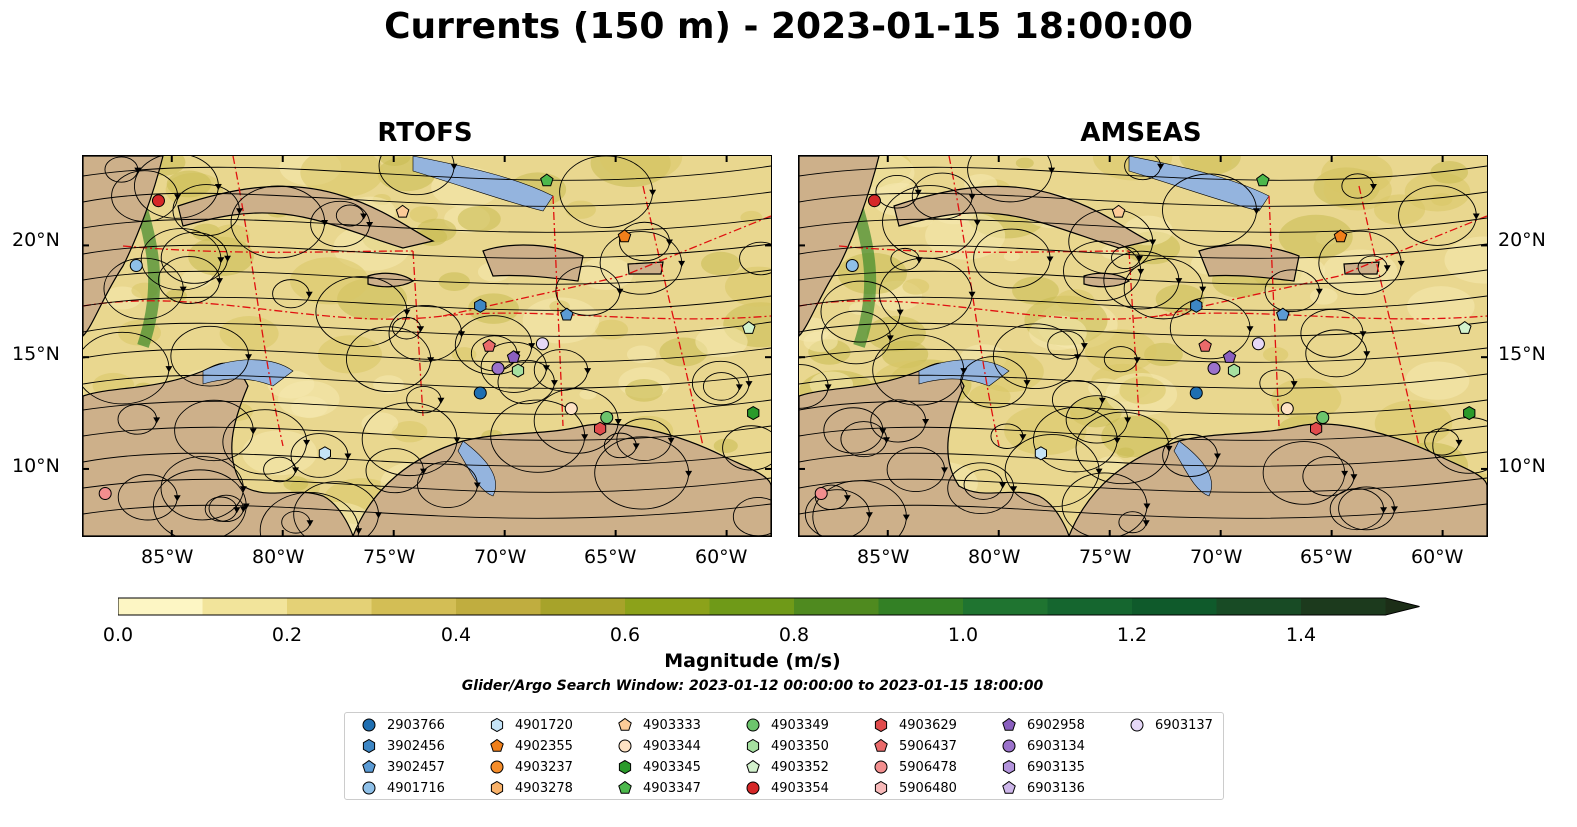 This screenshot has height=827, width=1577. I want to click on colorbar-tick: 0.0, so click(118, 635).